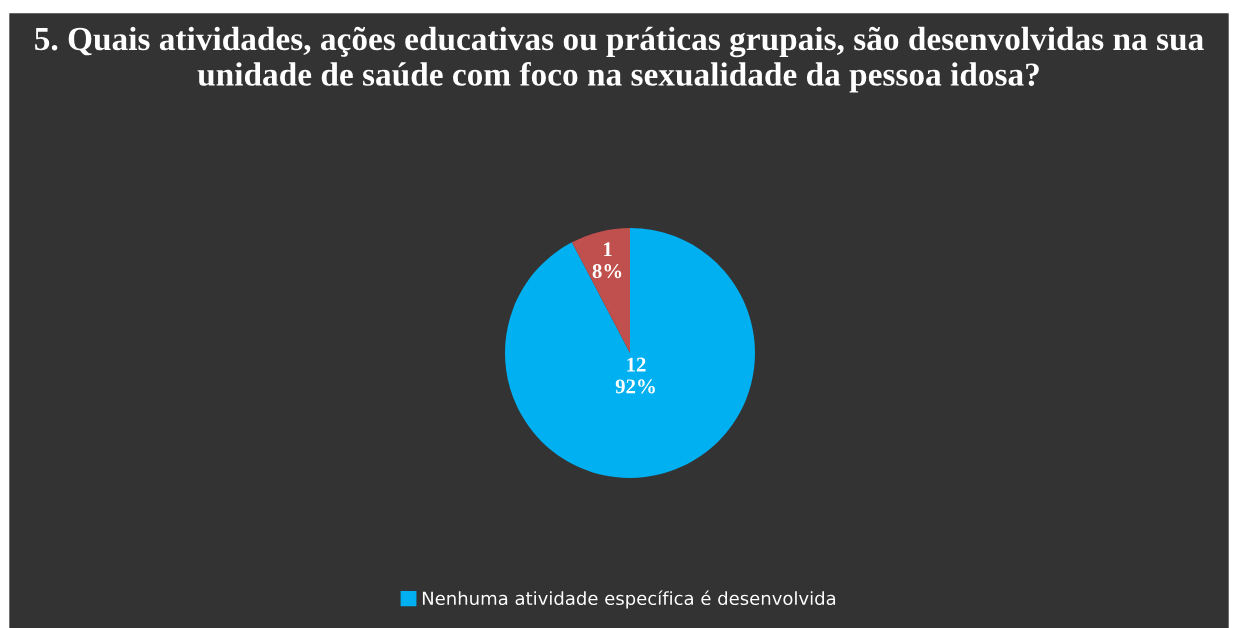 Image resolution: width=1238 pixels, height=628 pixels. What do you see at coordinates (619, 59) in the screenshot?
I see `chart-title: 5. Quais atividades, ações educativas ou práticas grupais, são desenvolvidas na sua unidade de saúde com foco na sexualidade da pessoa idosa?` at bounding box center [619, 59].